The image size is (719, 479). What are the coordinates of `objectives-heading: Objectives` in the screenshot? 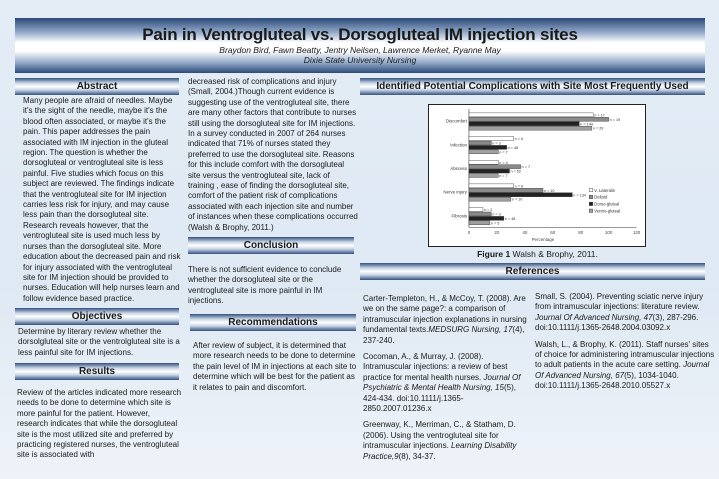 It's located at (97, 316).